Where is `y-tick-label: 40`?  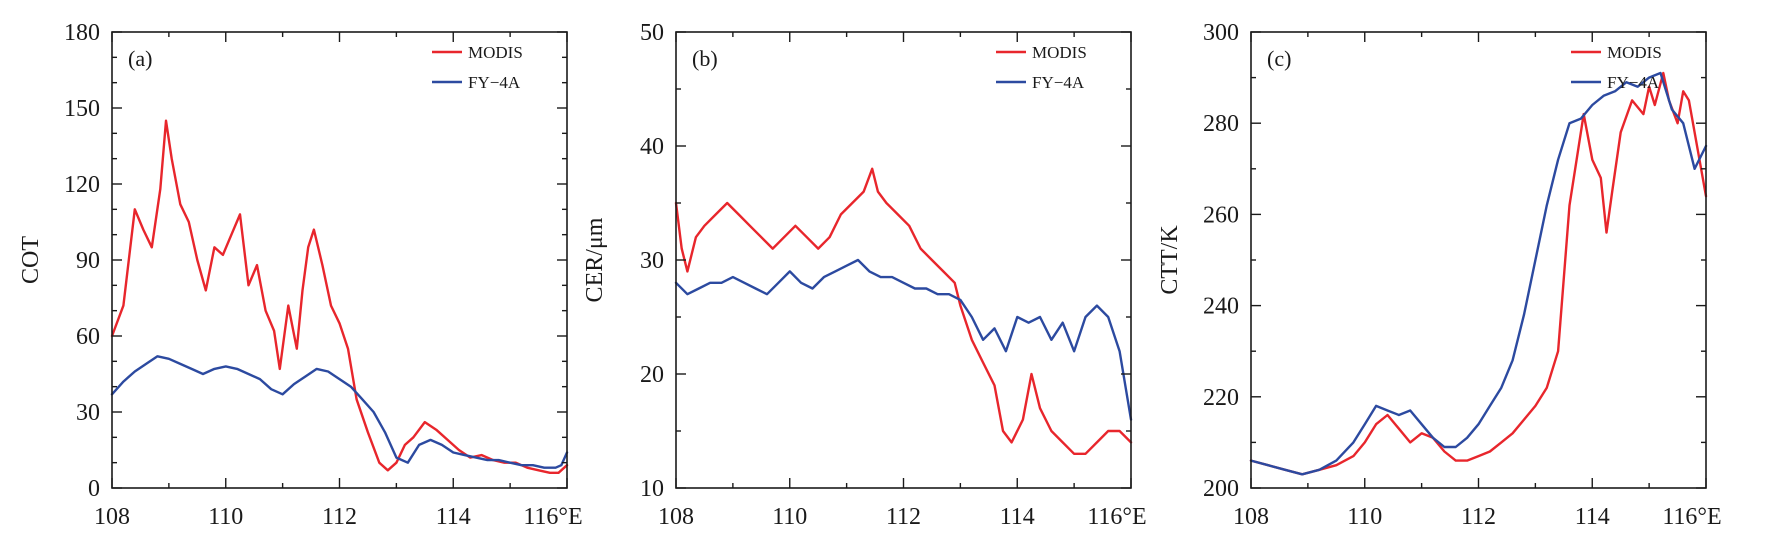
y-tick-label: 40 is located at coordinates (652, 147).